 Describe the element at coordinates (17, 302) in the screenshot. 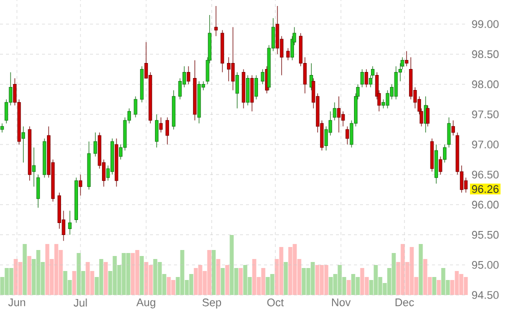

I see `x-tick-label: Jun` at that location.